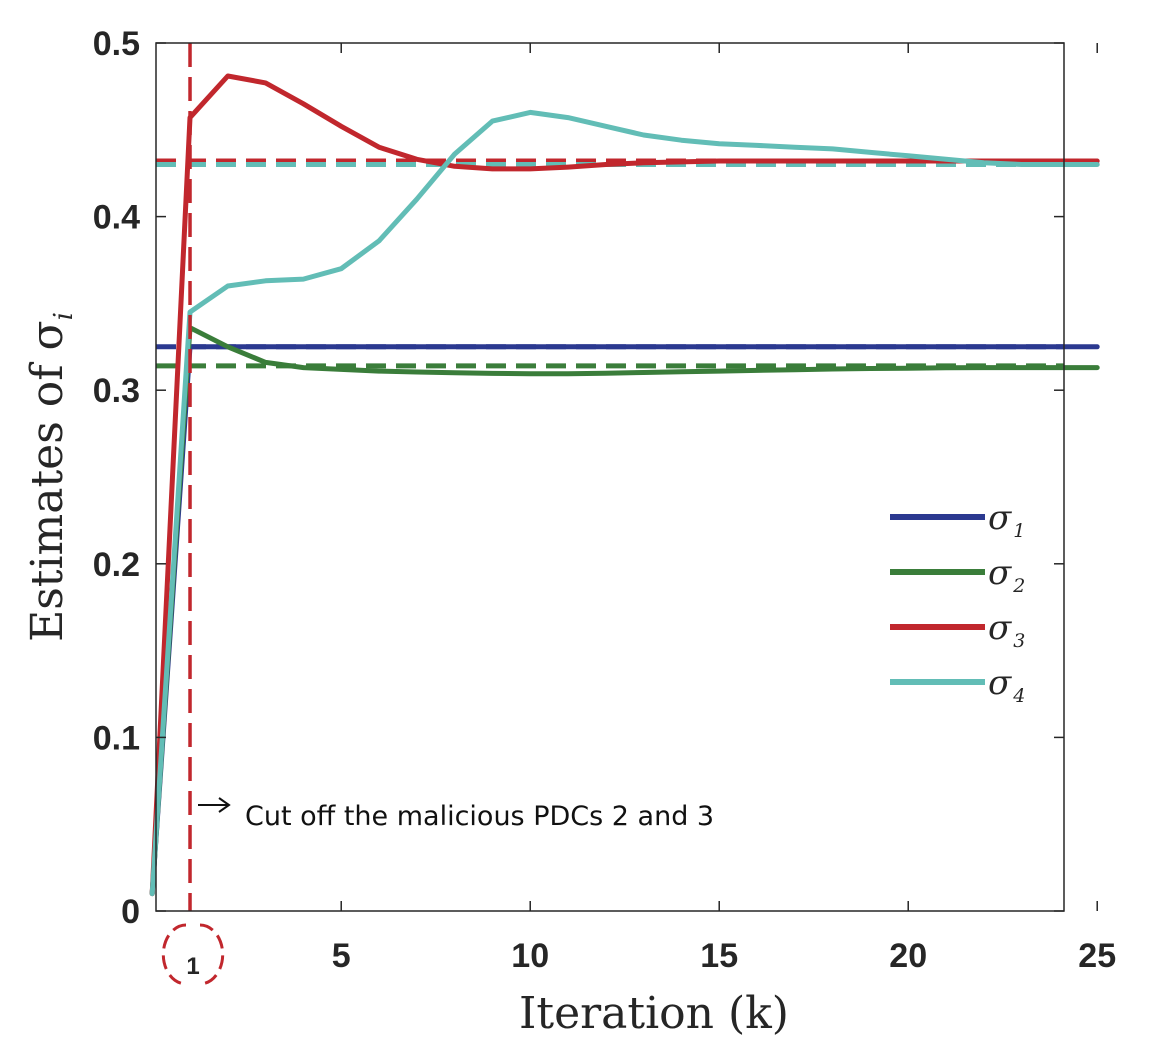 The height and width of the screenshot is (1056, 1168). I want to click on y-tick-label: 0, so click(130, 912).